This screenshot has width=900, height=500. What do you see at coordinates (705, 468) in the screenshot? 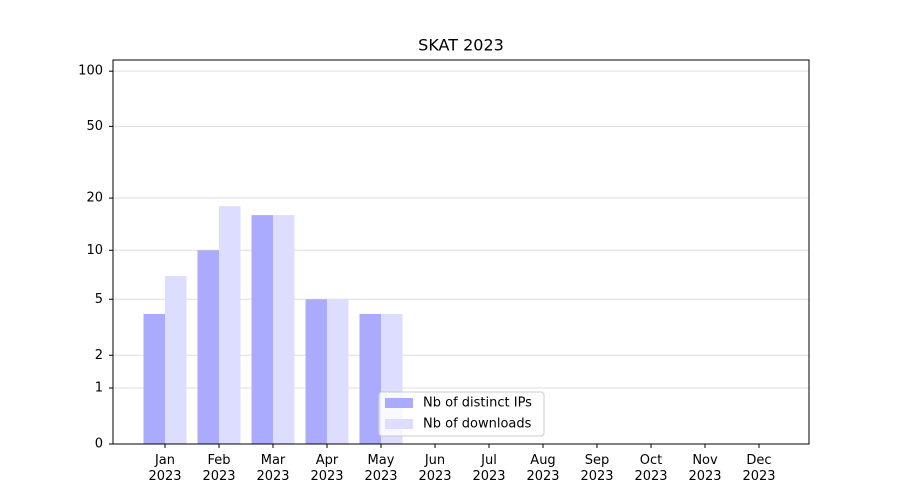
I see `x-tick-label: Nov 2023` at bounding box center [705, 468].